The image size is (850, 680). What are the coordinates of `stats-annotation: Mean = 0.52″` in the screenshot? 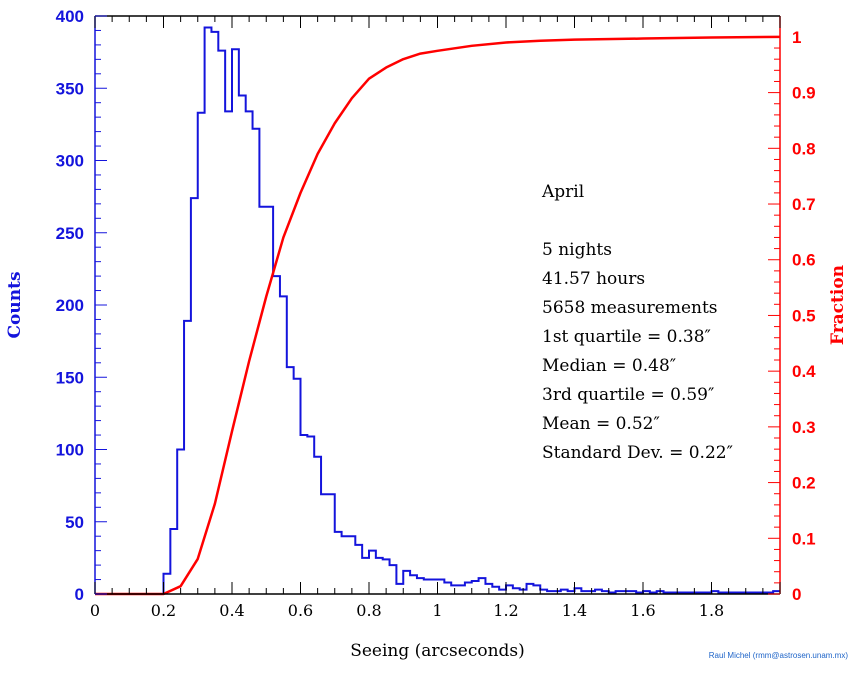 It's located at (601, 424).